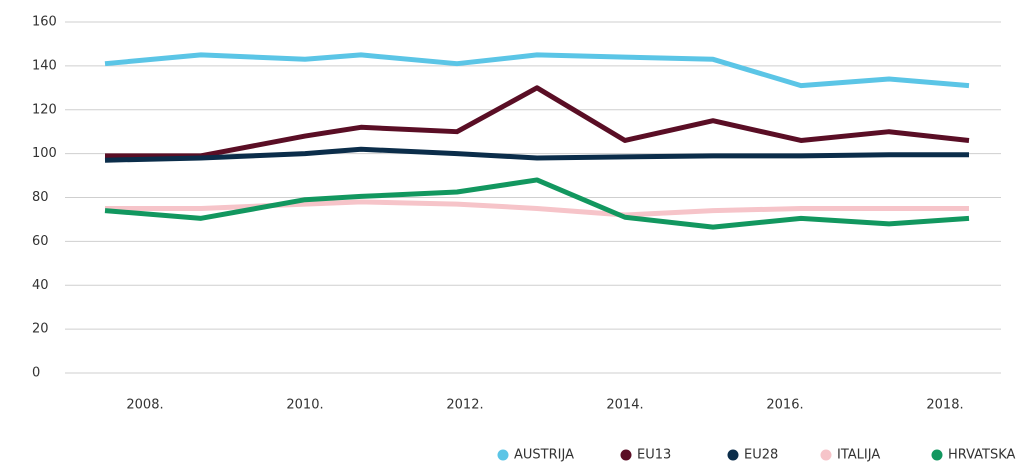  I want to click on legend-label: EU13, so click(654, 455).